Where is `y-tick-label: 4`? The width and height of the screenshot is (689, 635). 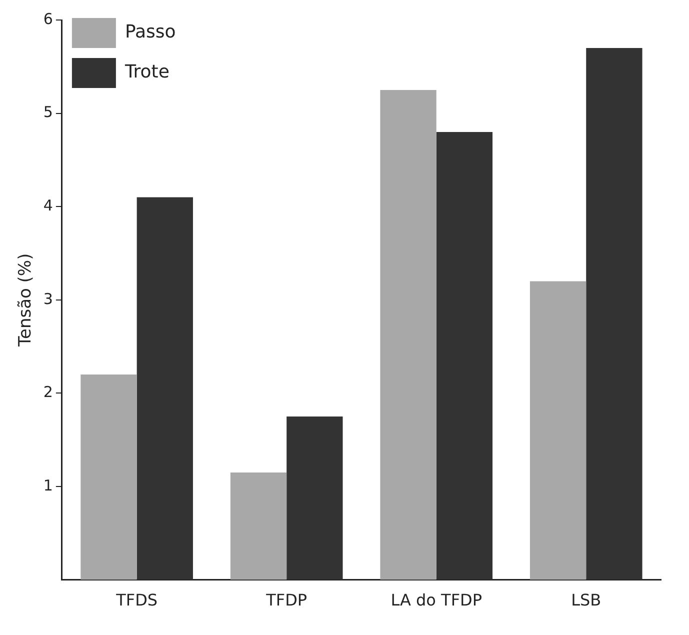
y-tick-label: 4 is located at coordinates (48, 205).